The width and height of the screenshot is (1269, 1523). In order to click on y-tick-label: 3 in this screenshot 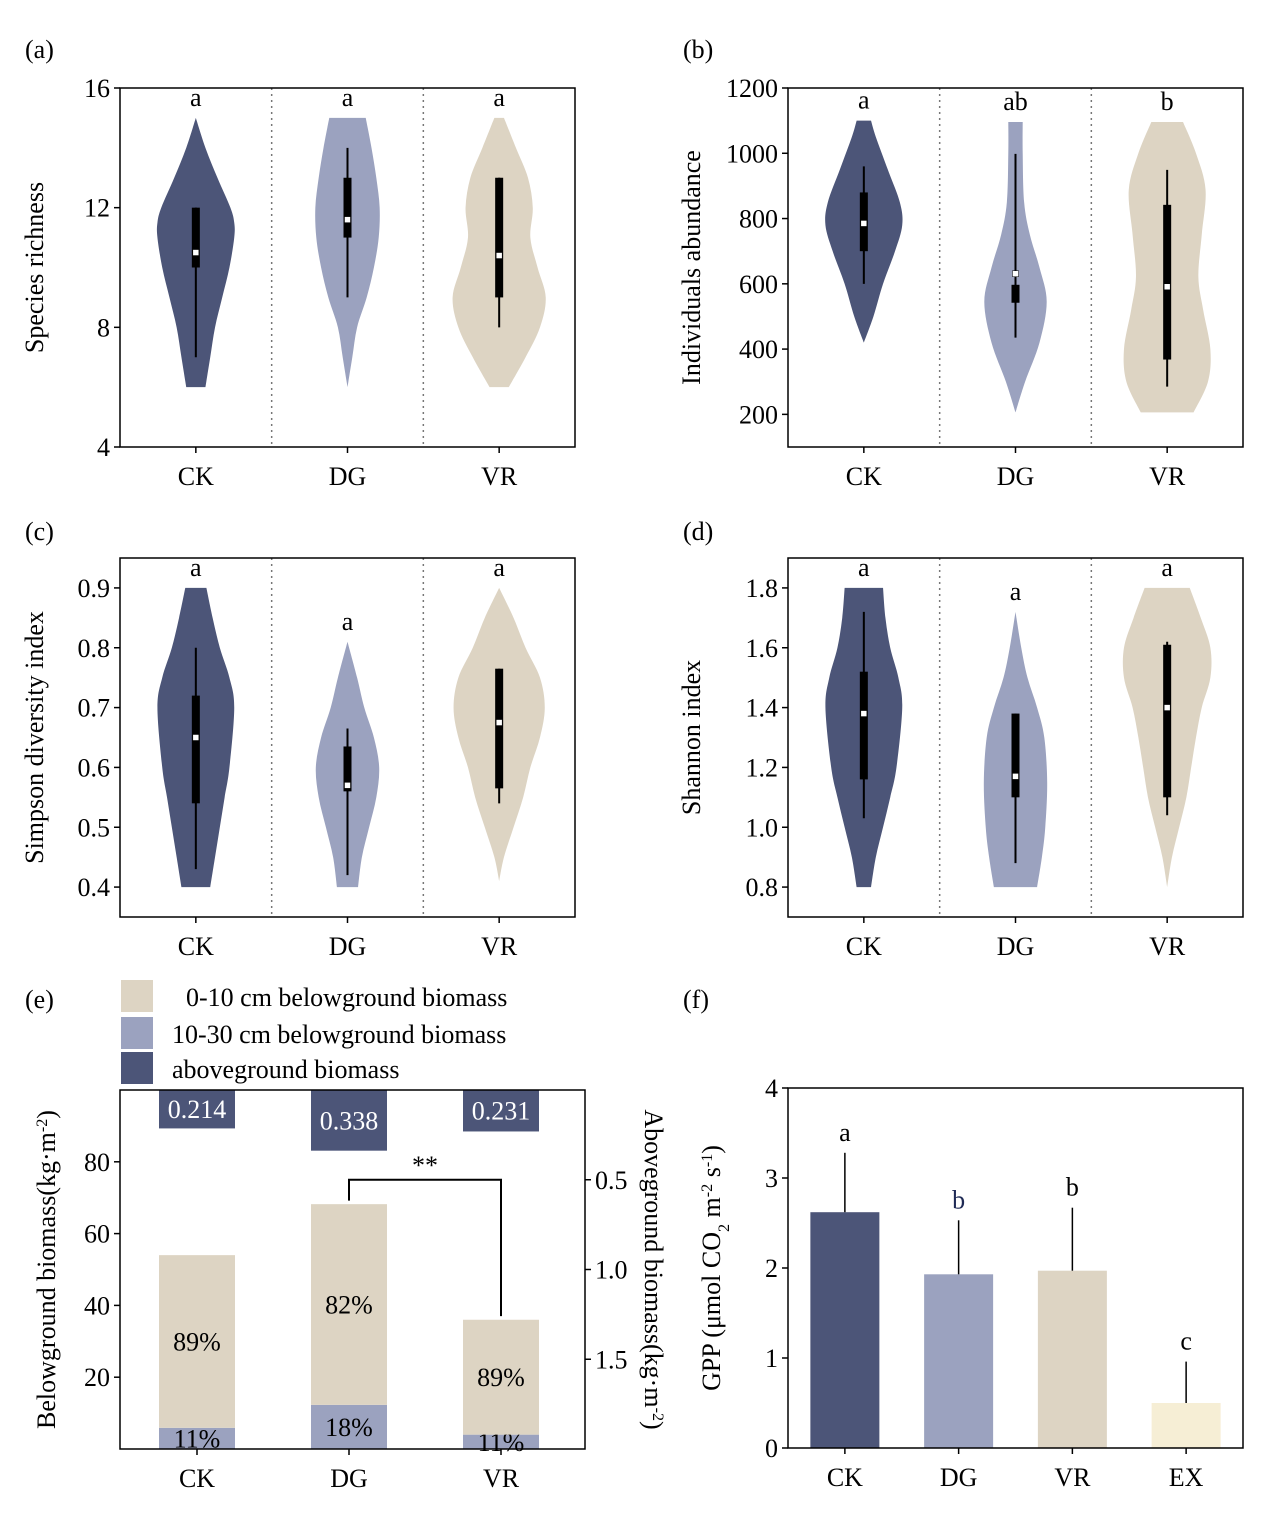, I will do `click(771, 1178)`.